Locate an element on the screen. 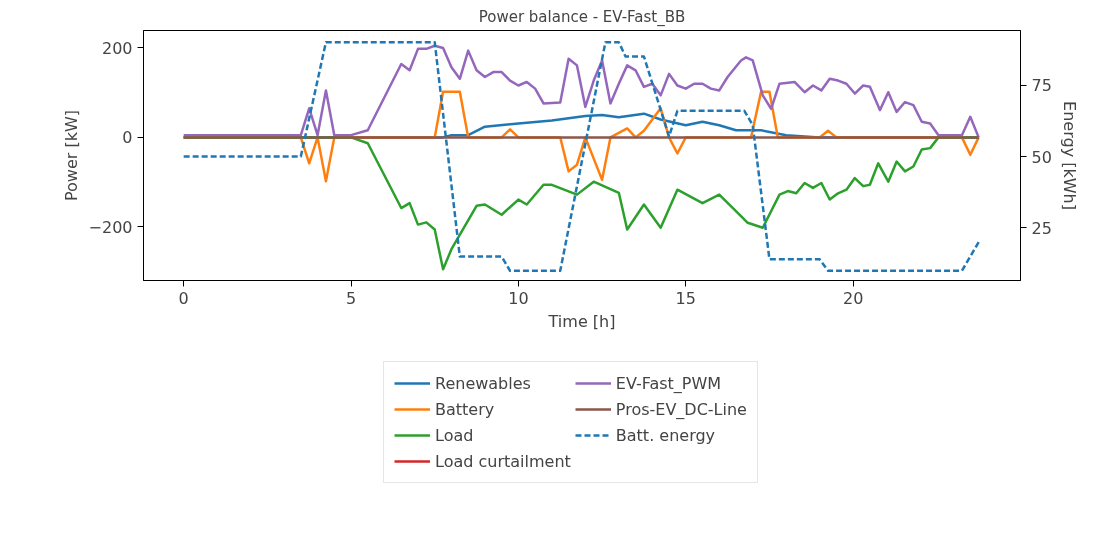  x-tick-label: 10 is located at coordinates (518, 298).